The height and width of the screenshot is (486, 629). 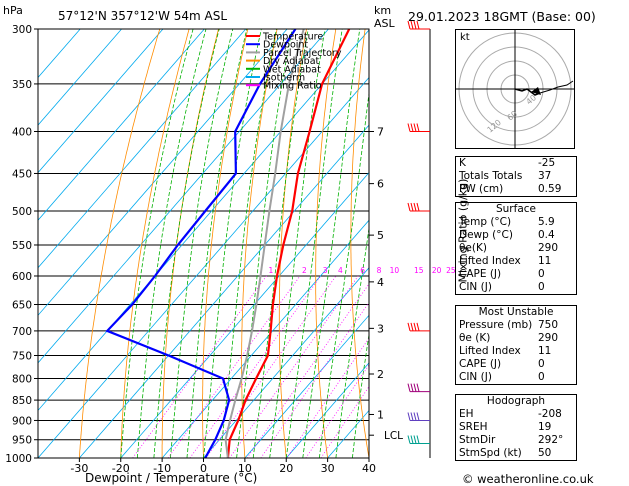 What do you see at coordinates (545, 453) in the screenshot?
I see `row-value: 50` at bounding box center [545, 453].